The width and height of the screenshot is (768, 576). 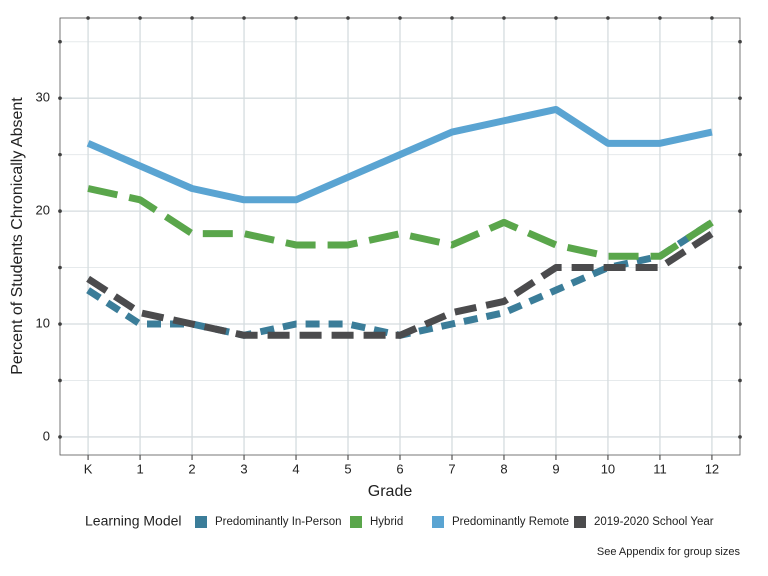 I want to click on x-tick-label: K, so click(x=88, y=468).